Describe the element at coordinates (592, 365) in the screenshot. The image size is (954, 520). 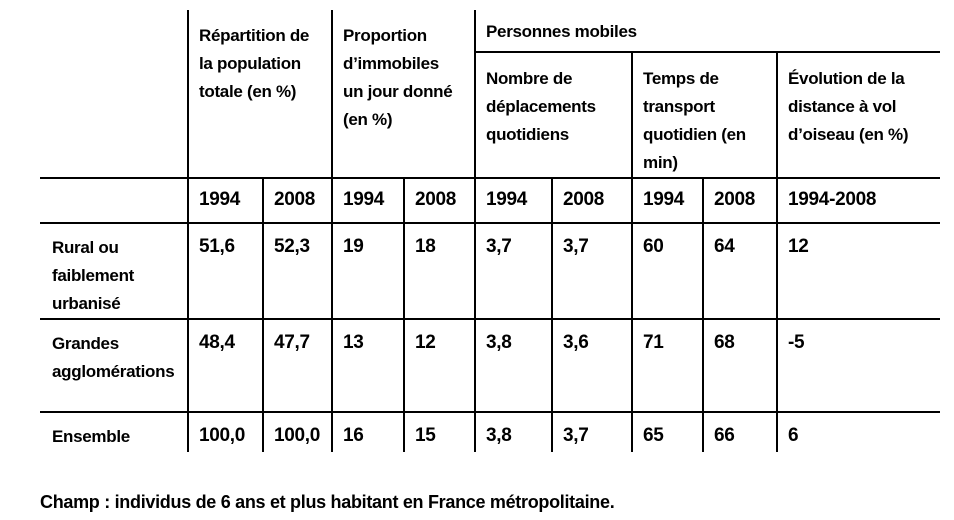
I see `data-cell: 3,6` at that location.